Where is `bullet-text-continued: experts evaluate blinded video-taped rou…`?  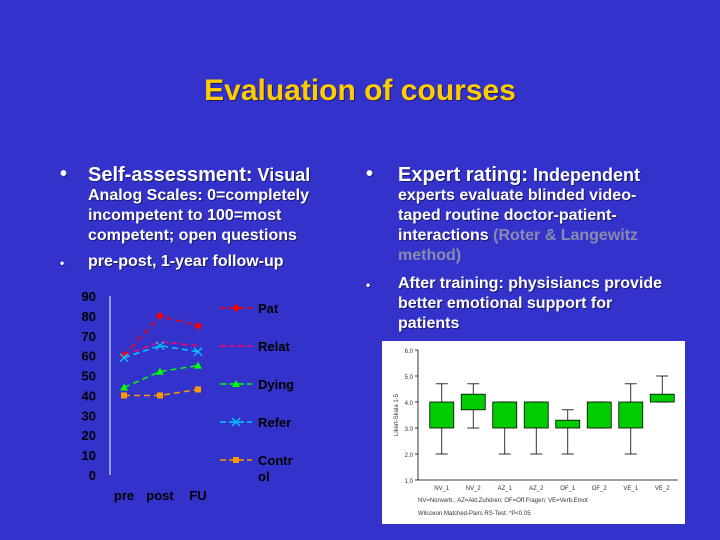 bullet-text-continued: experts evaluate blinded video-taped rou… is located at coordinates (516, 226).